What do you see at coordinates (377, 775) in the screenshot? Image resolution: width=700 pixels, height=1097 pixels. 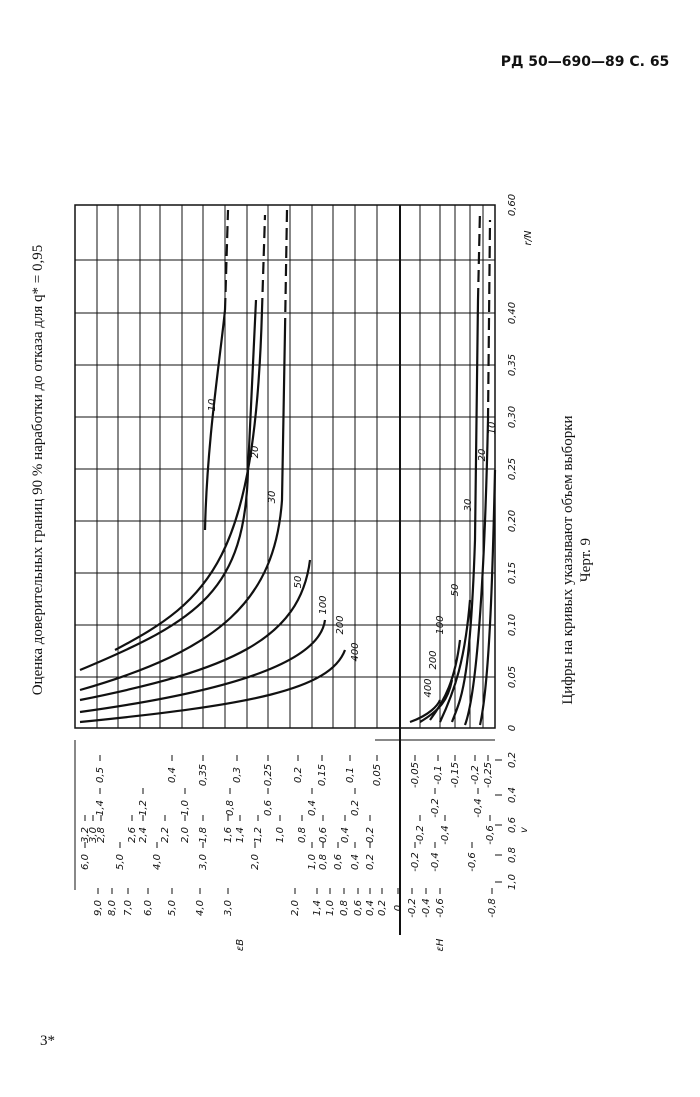 I see `scale-label: 0,05` at bounding box center [377, 775].